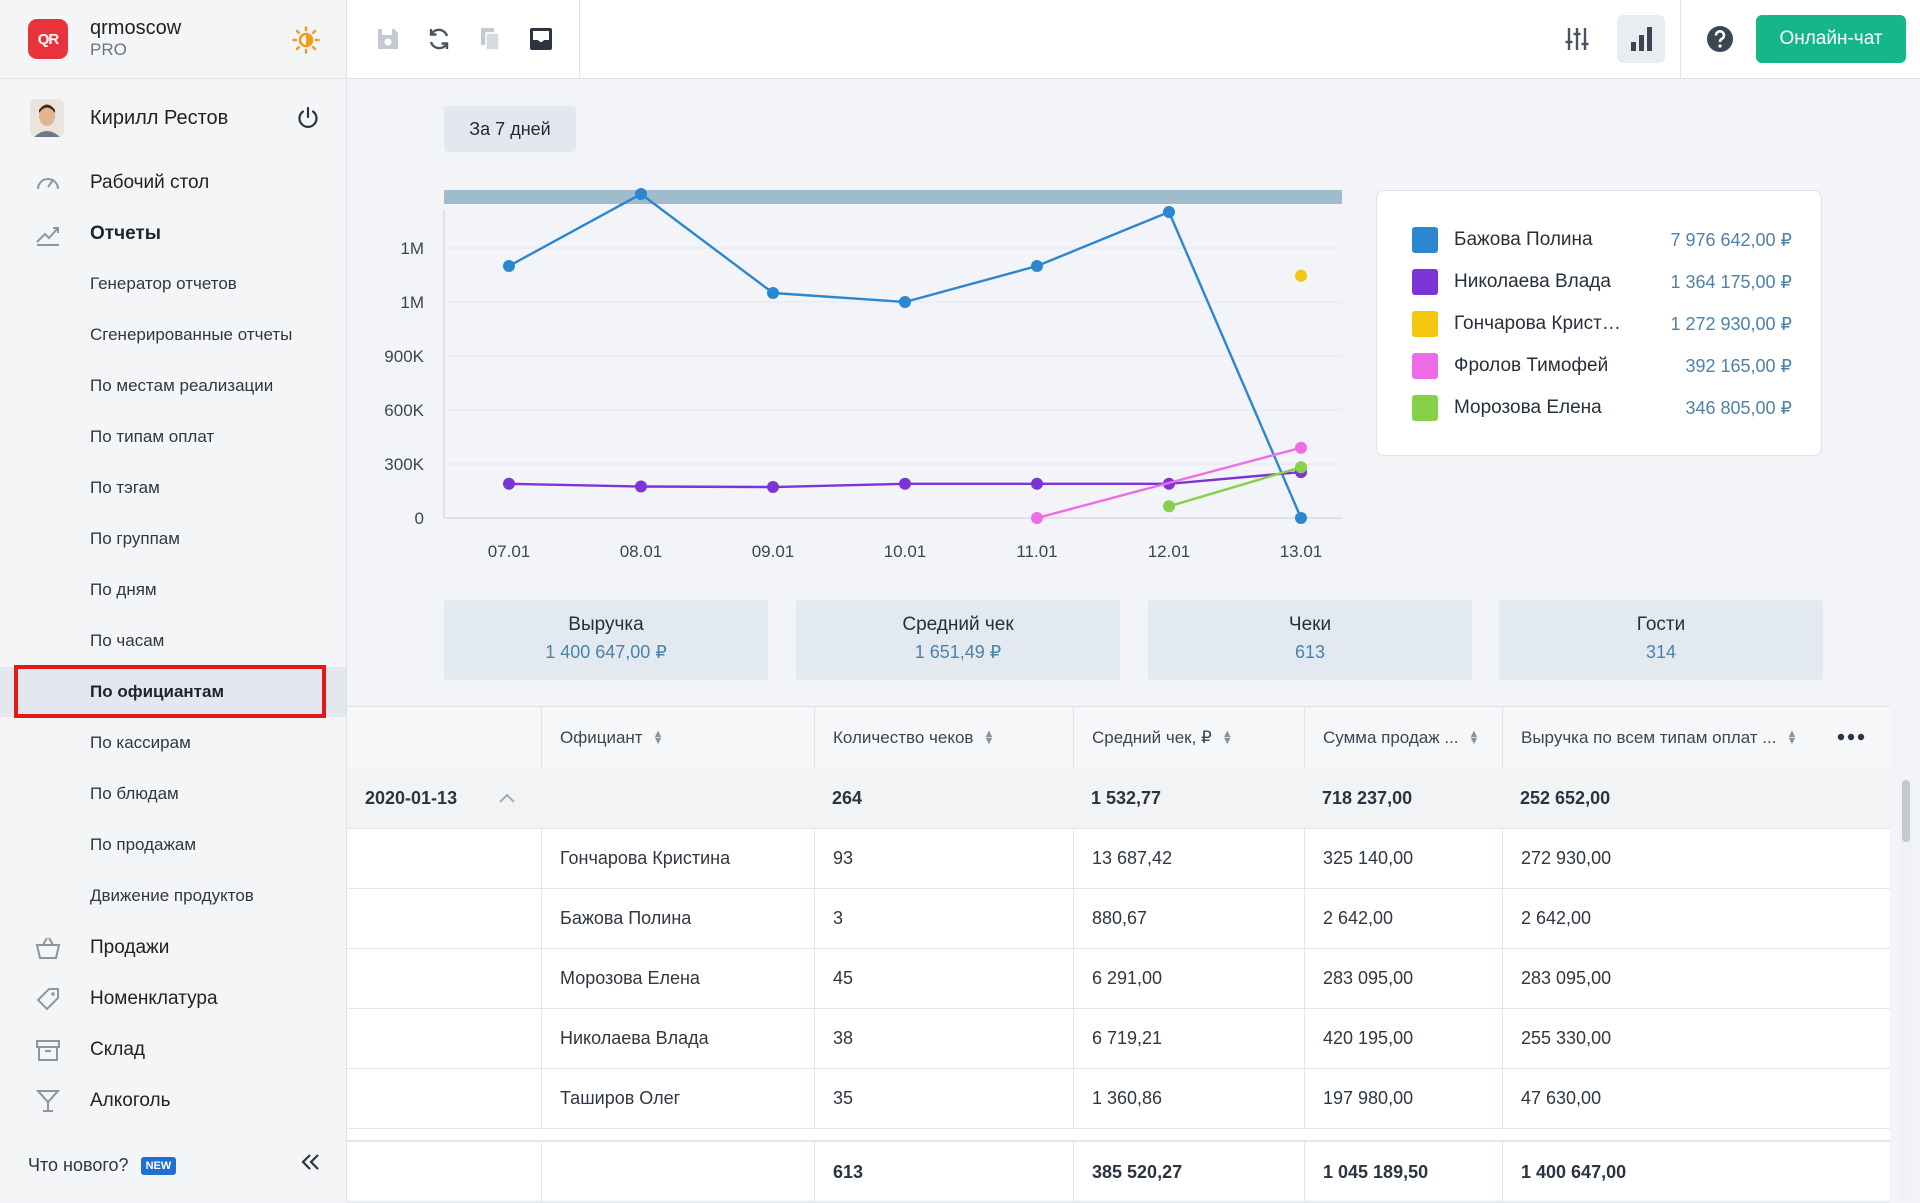  Describe the element at coordinates (306, 40) in the screenshot. I see `theme-toggle-icon` at that location.